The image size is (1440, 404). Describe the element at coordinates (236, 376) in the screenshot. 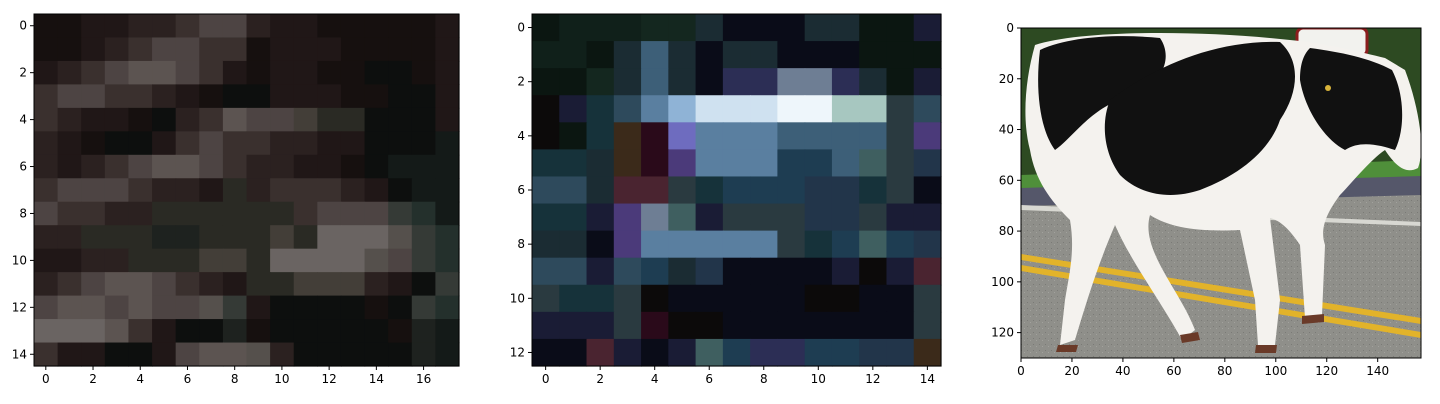

I see `x-ticks-1: 0 2 4 6 8 10 12 14 16` at that location.